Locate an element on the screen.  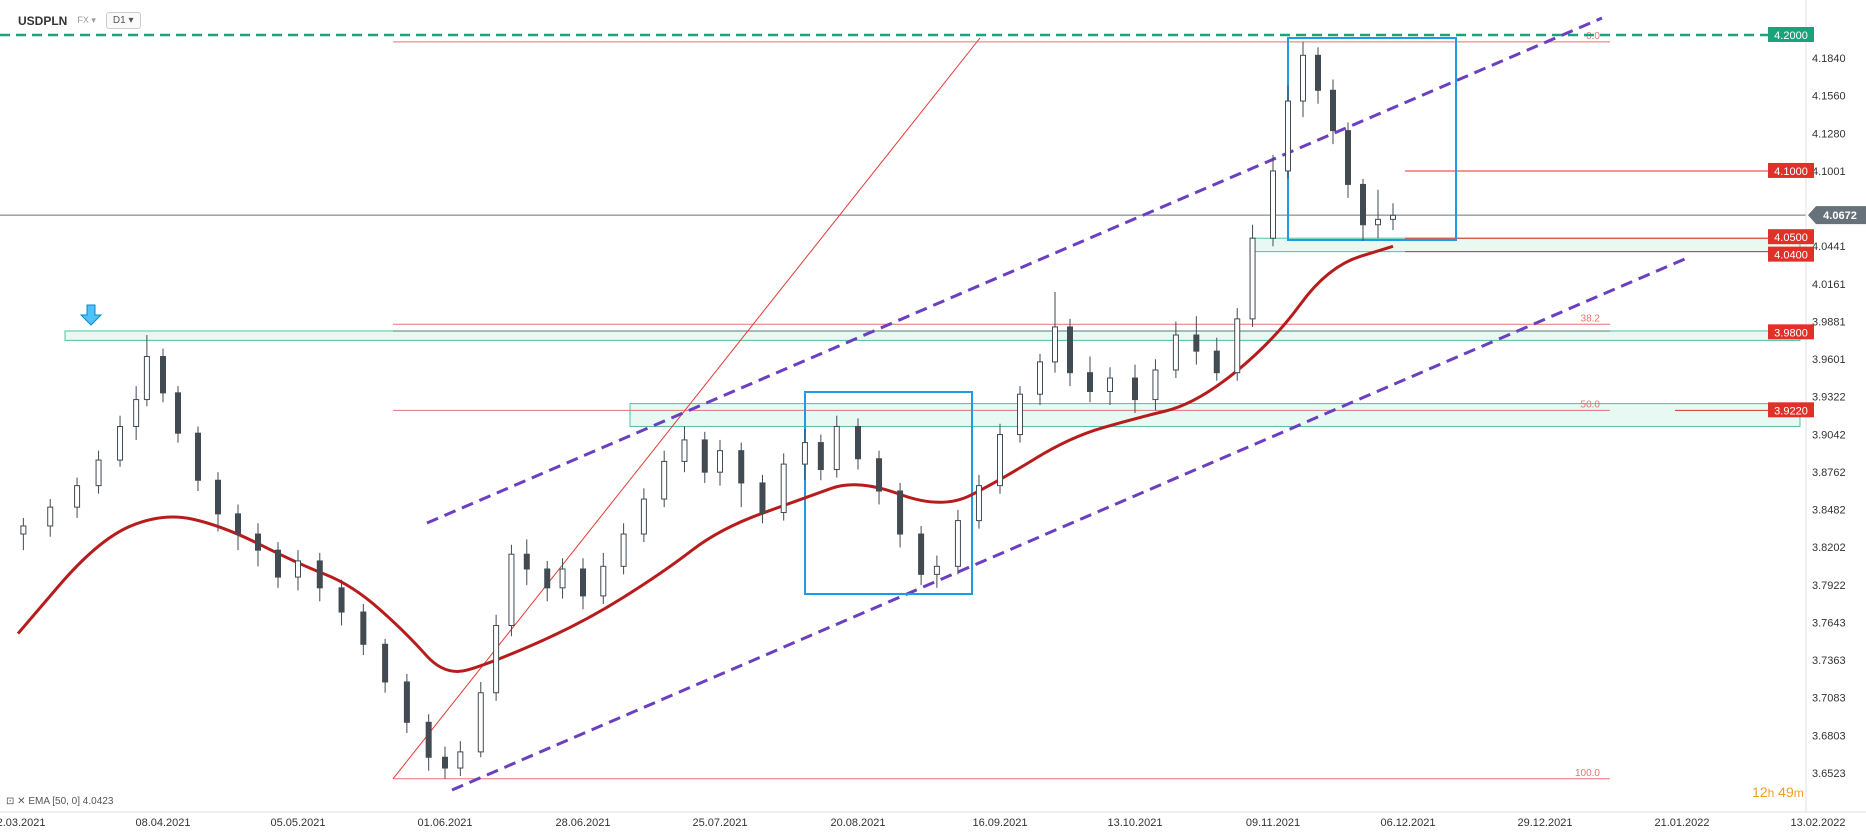
y-tick-label: 4.1001 is located at coordinates (1829, 172).